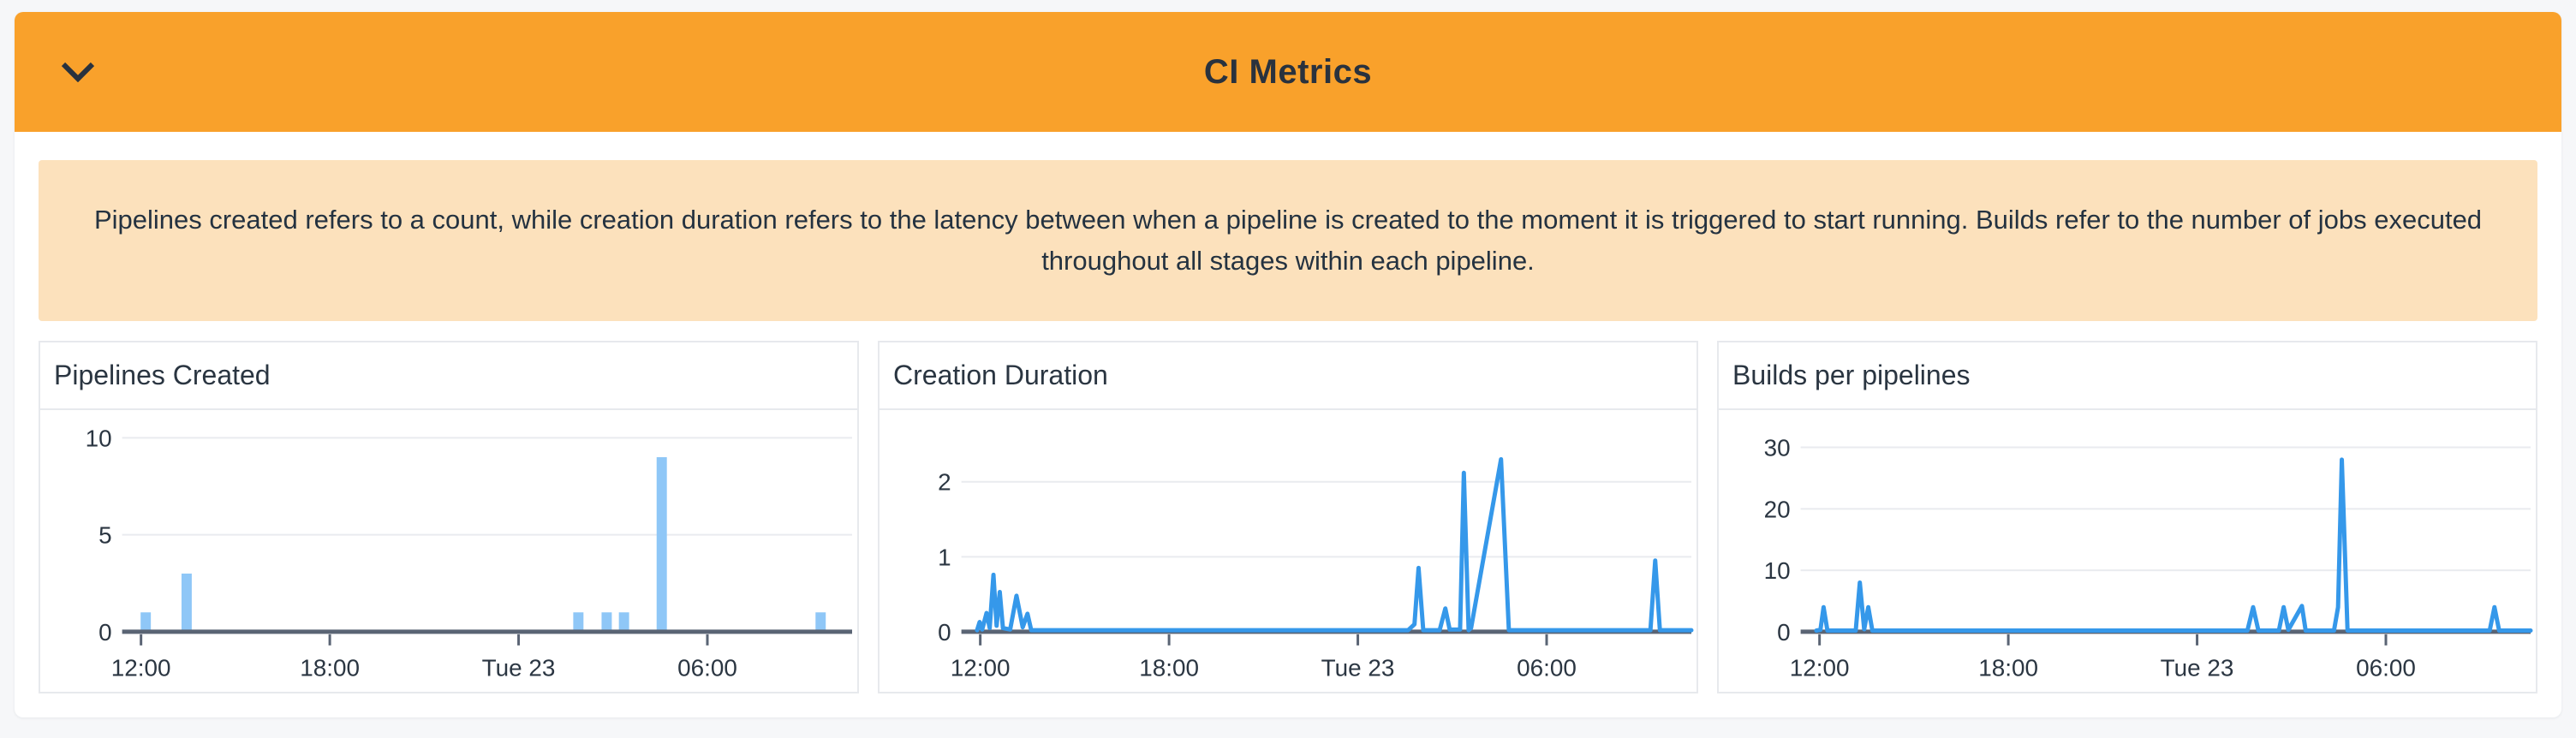 This screenshot has height=738, width=2576. Describe the element at coordinates (1777, 509) in the screenshot. I see `svg-text: 20` at that location.